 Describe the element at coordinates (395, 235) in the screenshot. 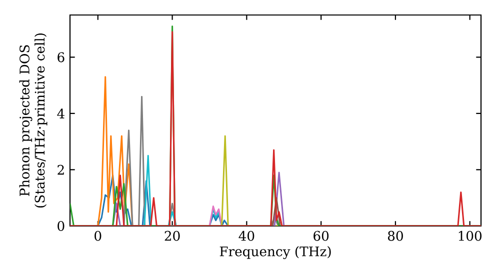

I see `x-tick-label: 80` at that location.